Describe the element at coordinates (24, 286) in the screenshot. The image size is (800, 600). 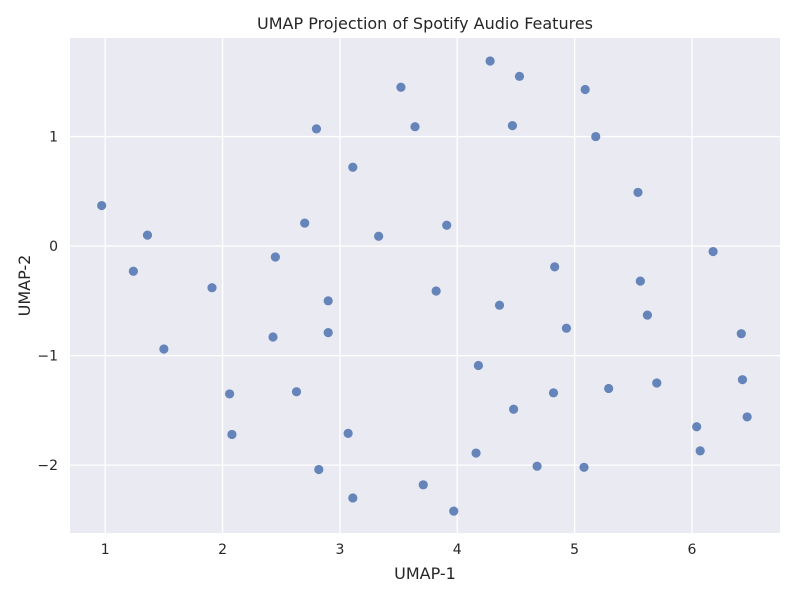
I see `y-axis-label: UMAP-2` at that location.